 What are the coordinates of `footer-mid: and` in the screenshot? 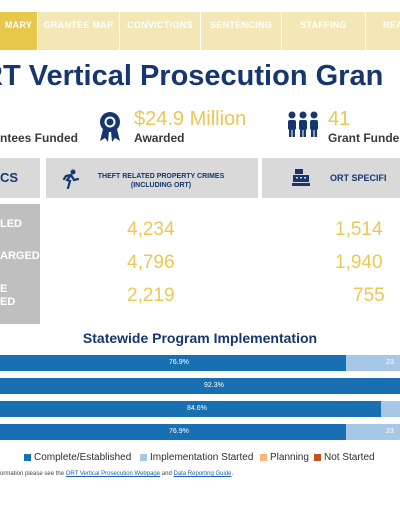 It's located at (167, 474).